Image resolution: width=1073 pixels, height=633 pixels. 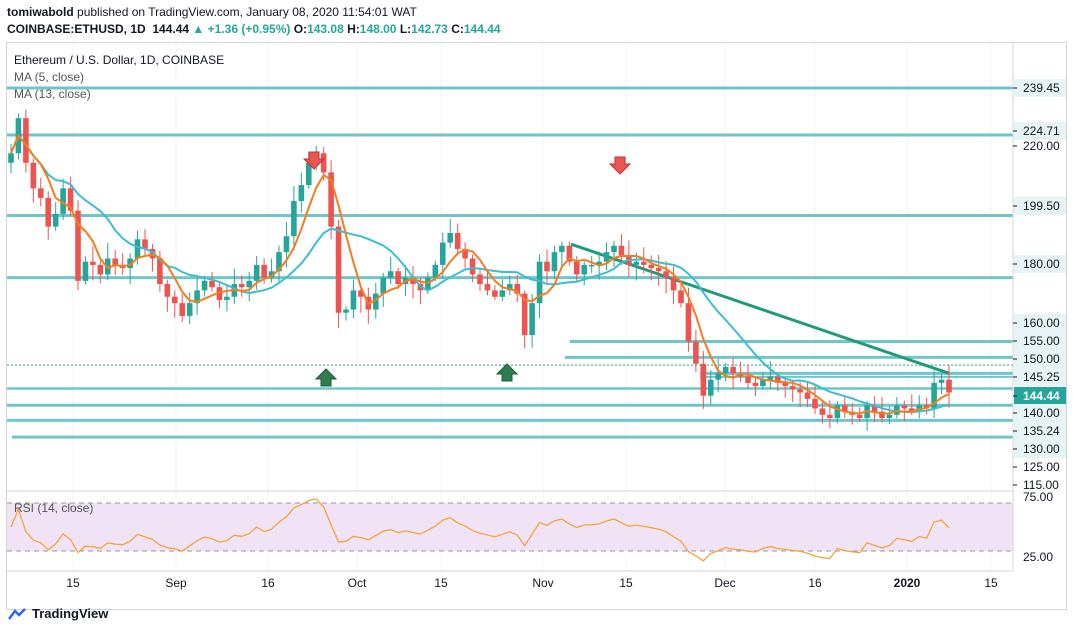 I want to click on brand-footer: TradingView, so click(x=58, y=613).